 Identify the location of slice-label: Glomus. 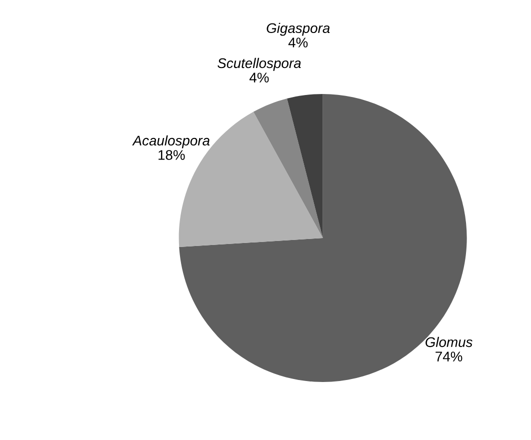
(449, 342).